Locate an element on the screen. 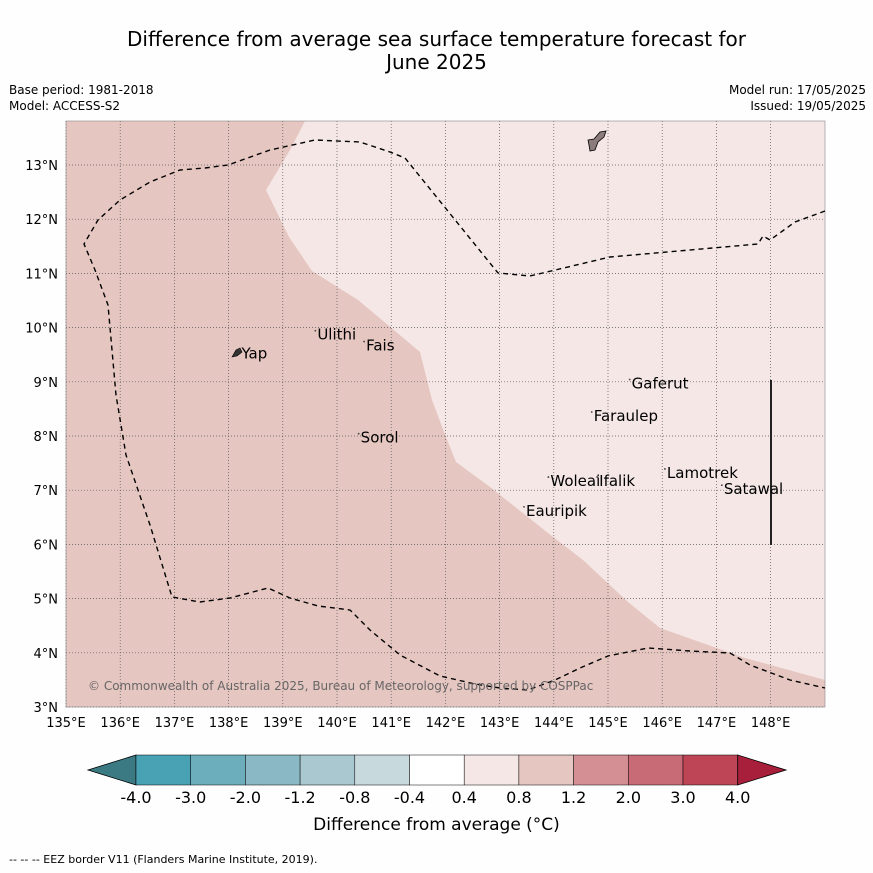 This screenshot has height=873, width=873. island-label: Fais is located at coordinates (380, 346).